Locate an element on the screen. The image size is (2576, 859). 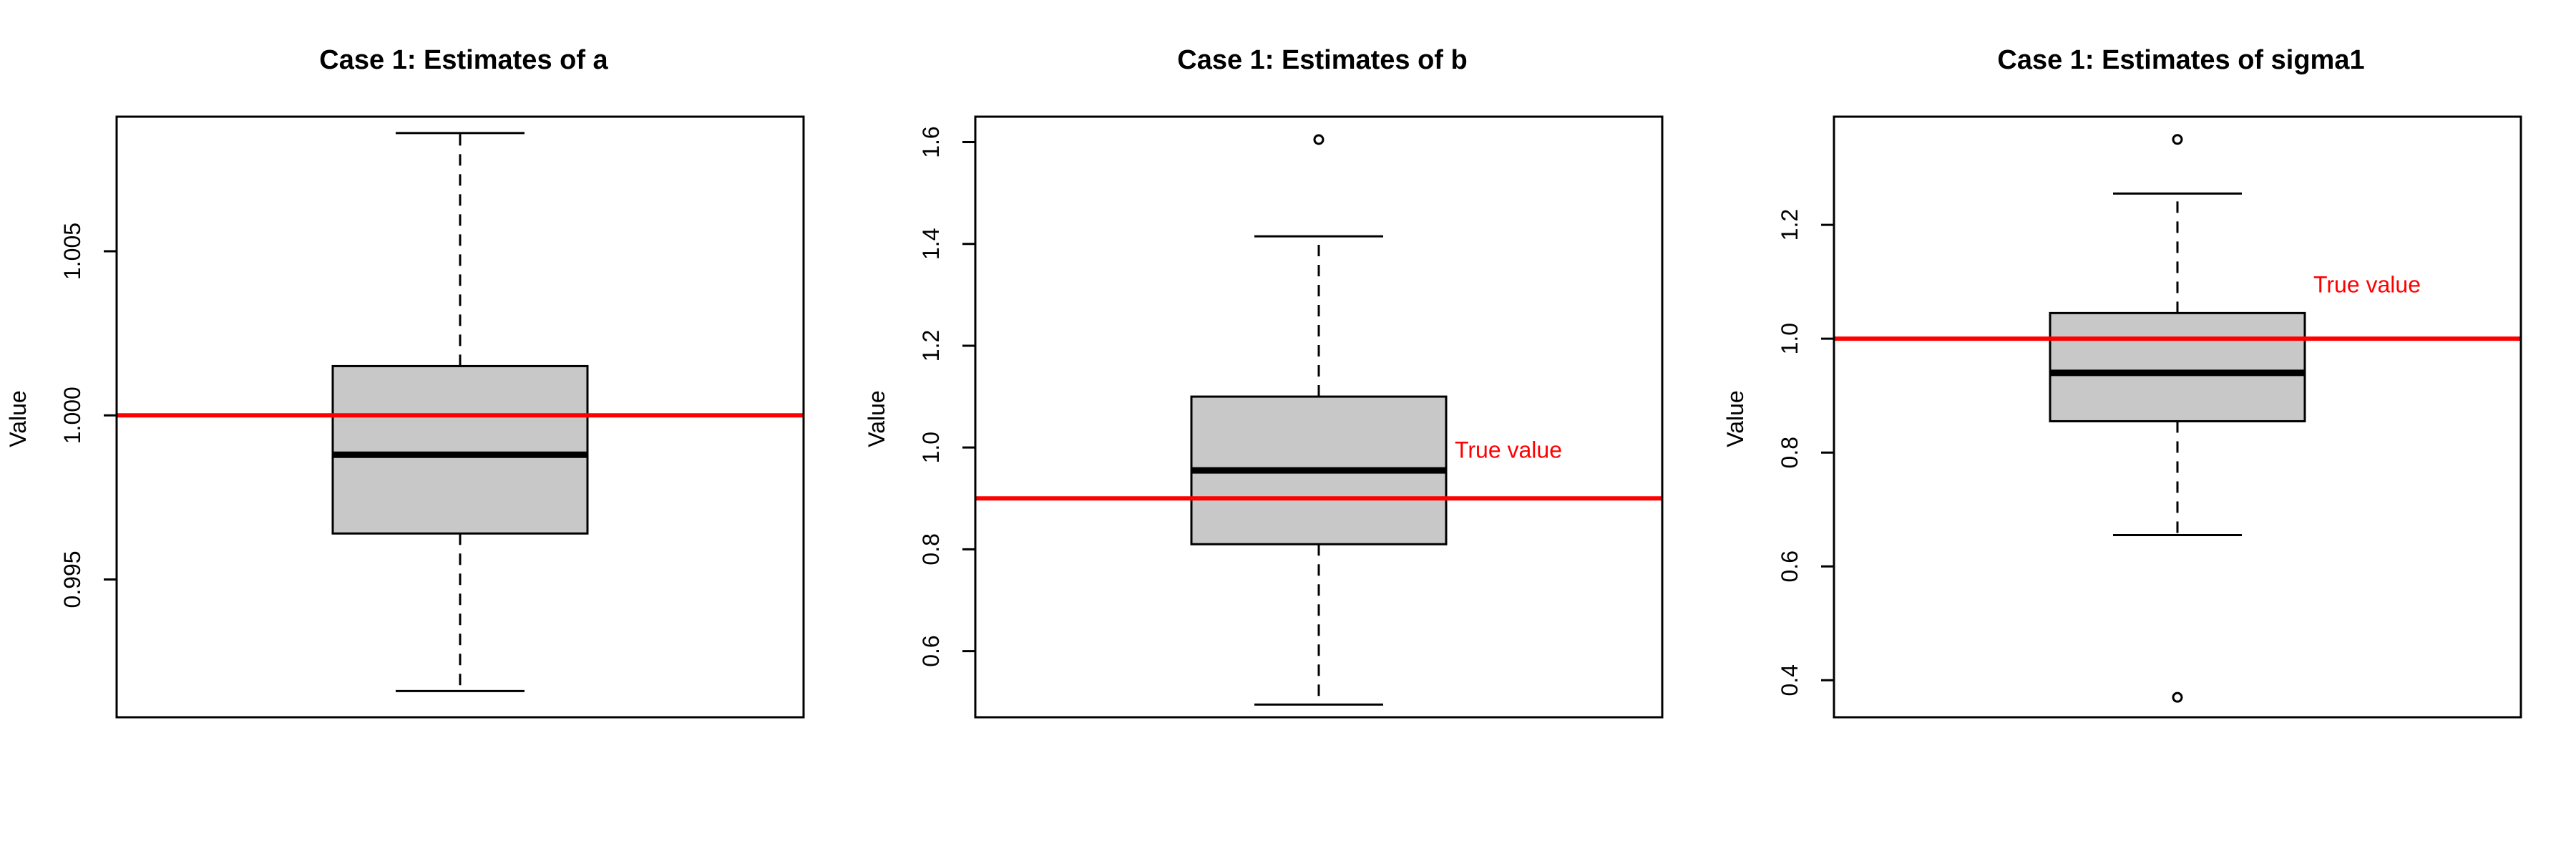
chart-title: Case 1: Estimates of b is located at coordinates (1322, 60).